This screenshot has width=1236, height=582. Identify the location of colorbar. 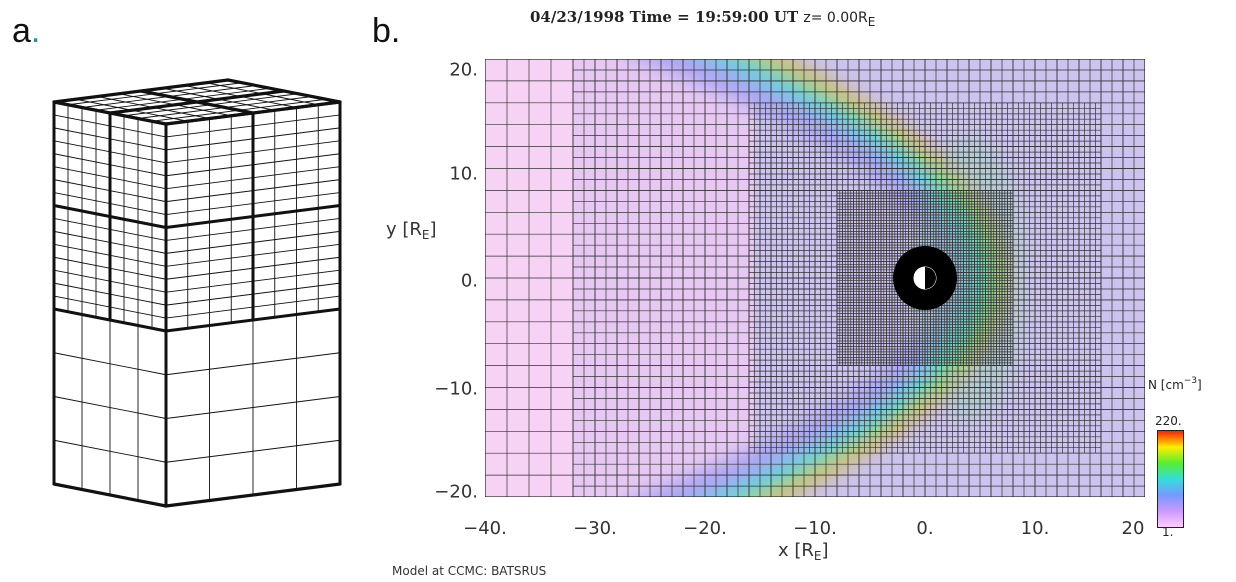
(1170, 479).